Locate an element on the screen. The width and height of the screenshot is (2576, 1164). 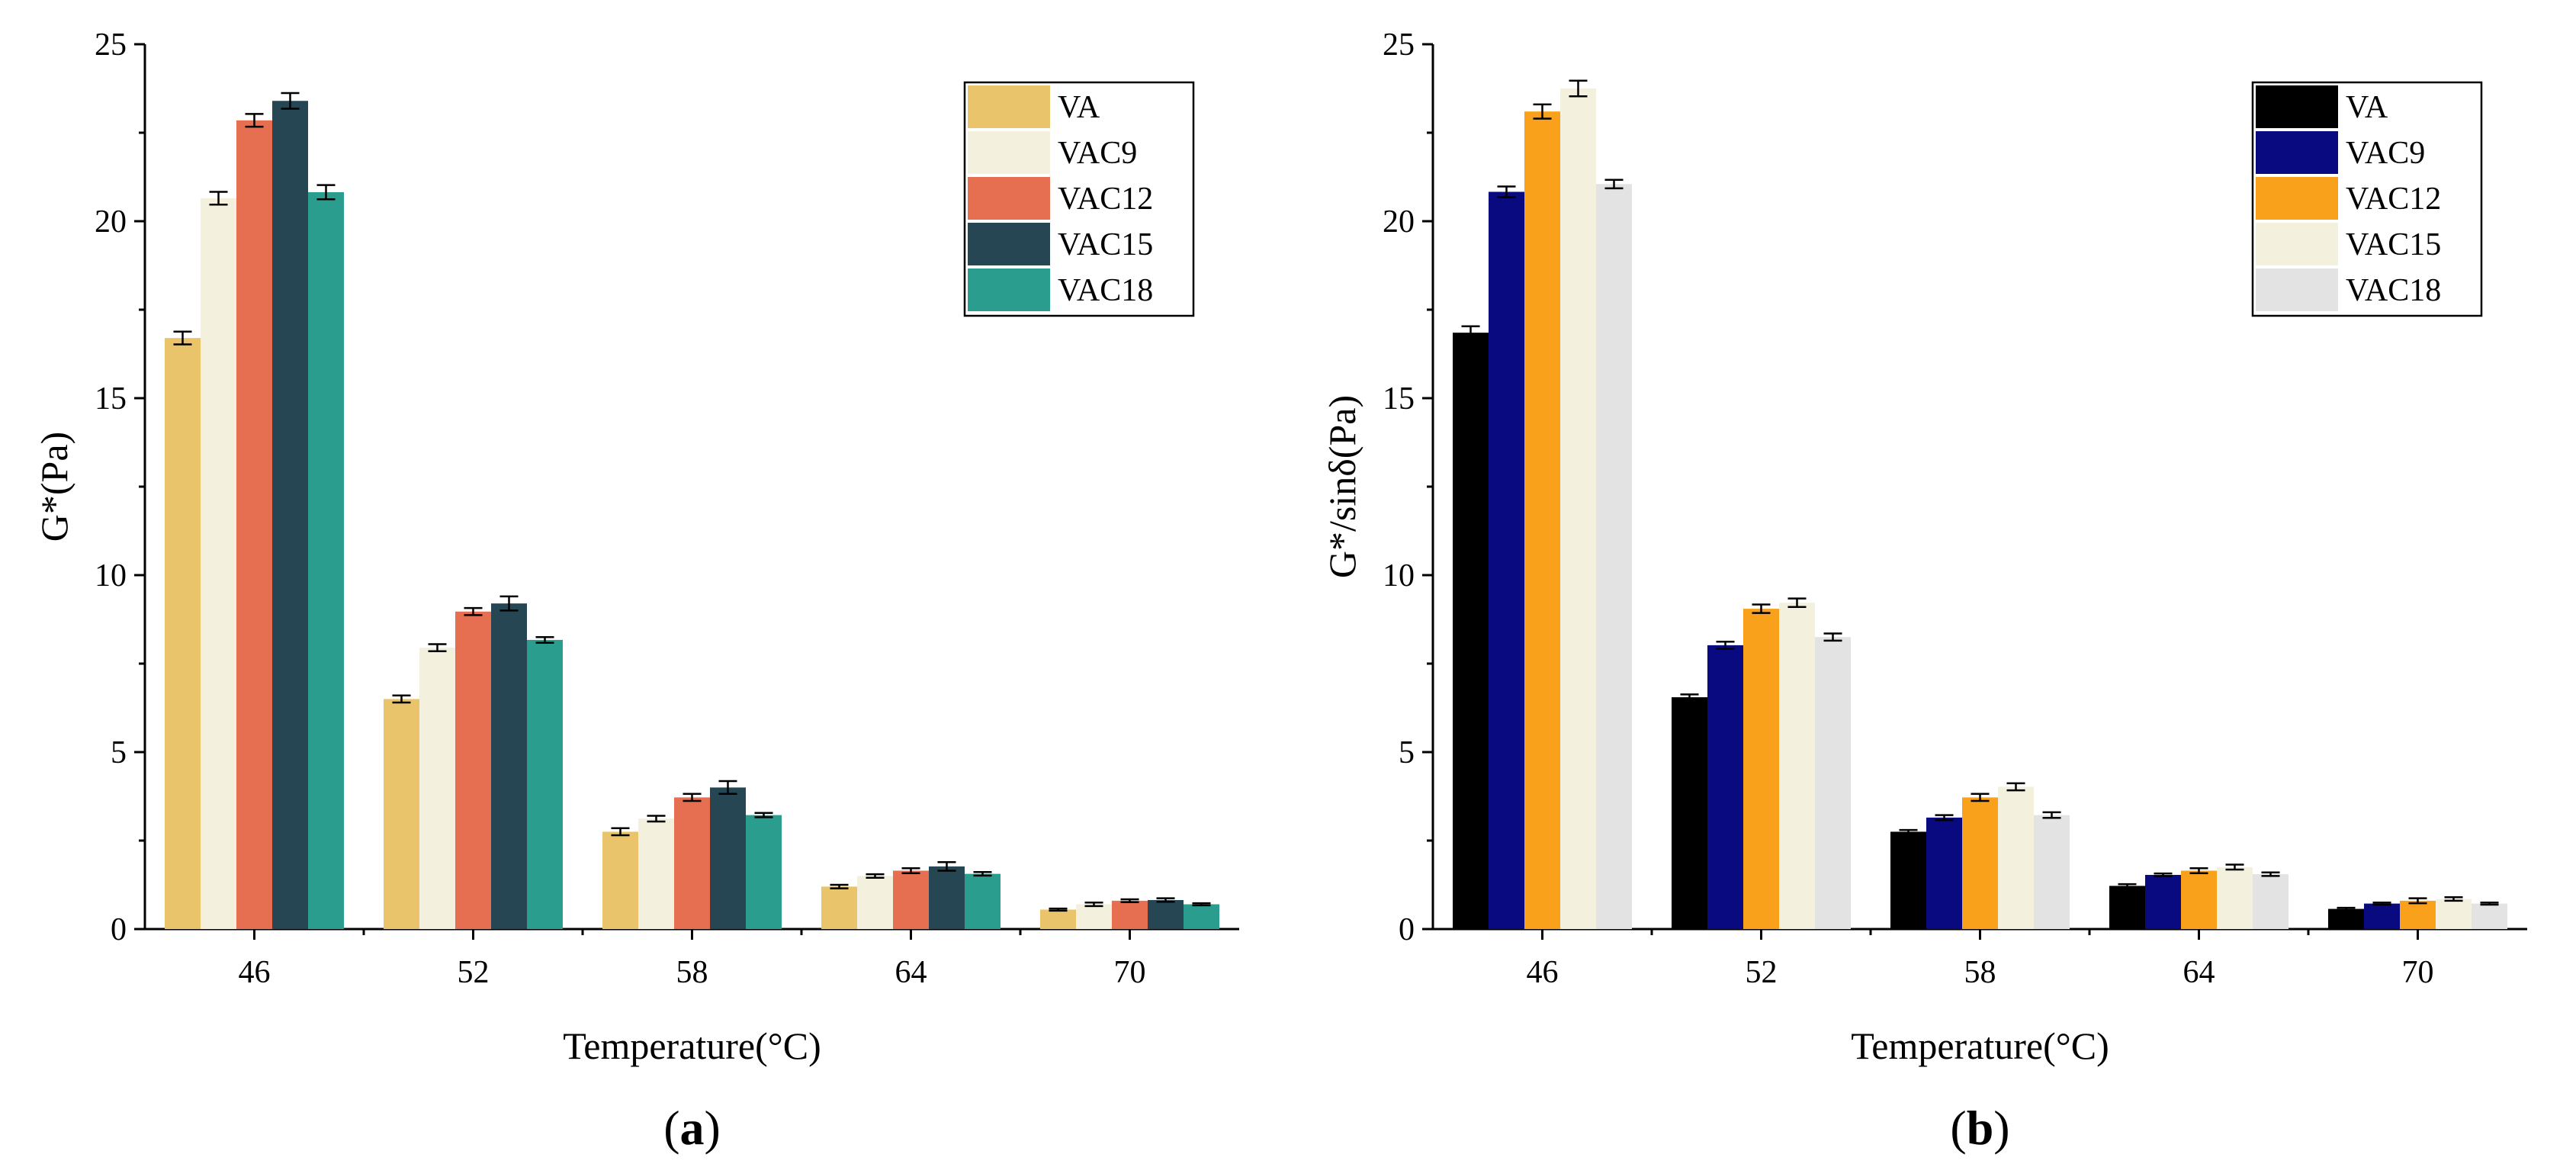
legend-item: VAC15 is located at coordinates (2348, 244).